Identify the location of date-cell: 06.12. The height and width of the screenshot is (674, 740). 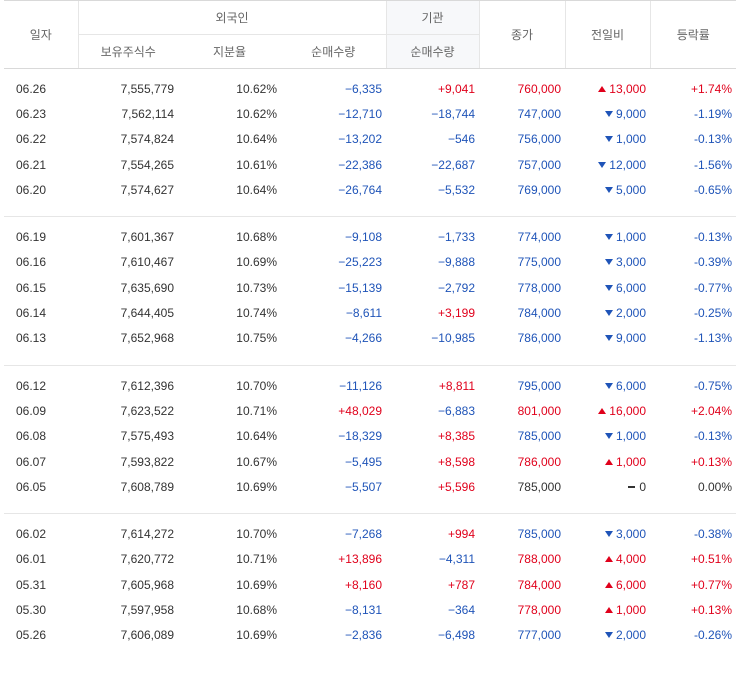
(31, 385).